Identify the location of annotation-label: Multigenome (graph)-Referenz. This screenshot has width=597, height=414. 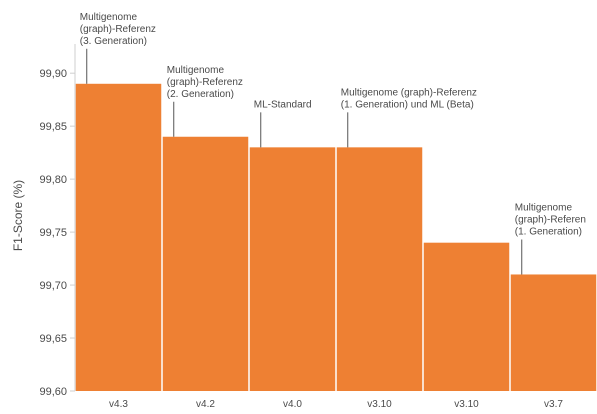
(409, 92).